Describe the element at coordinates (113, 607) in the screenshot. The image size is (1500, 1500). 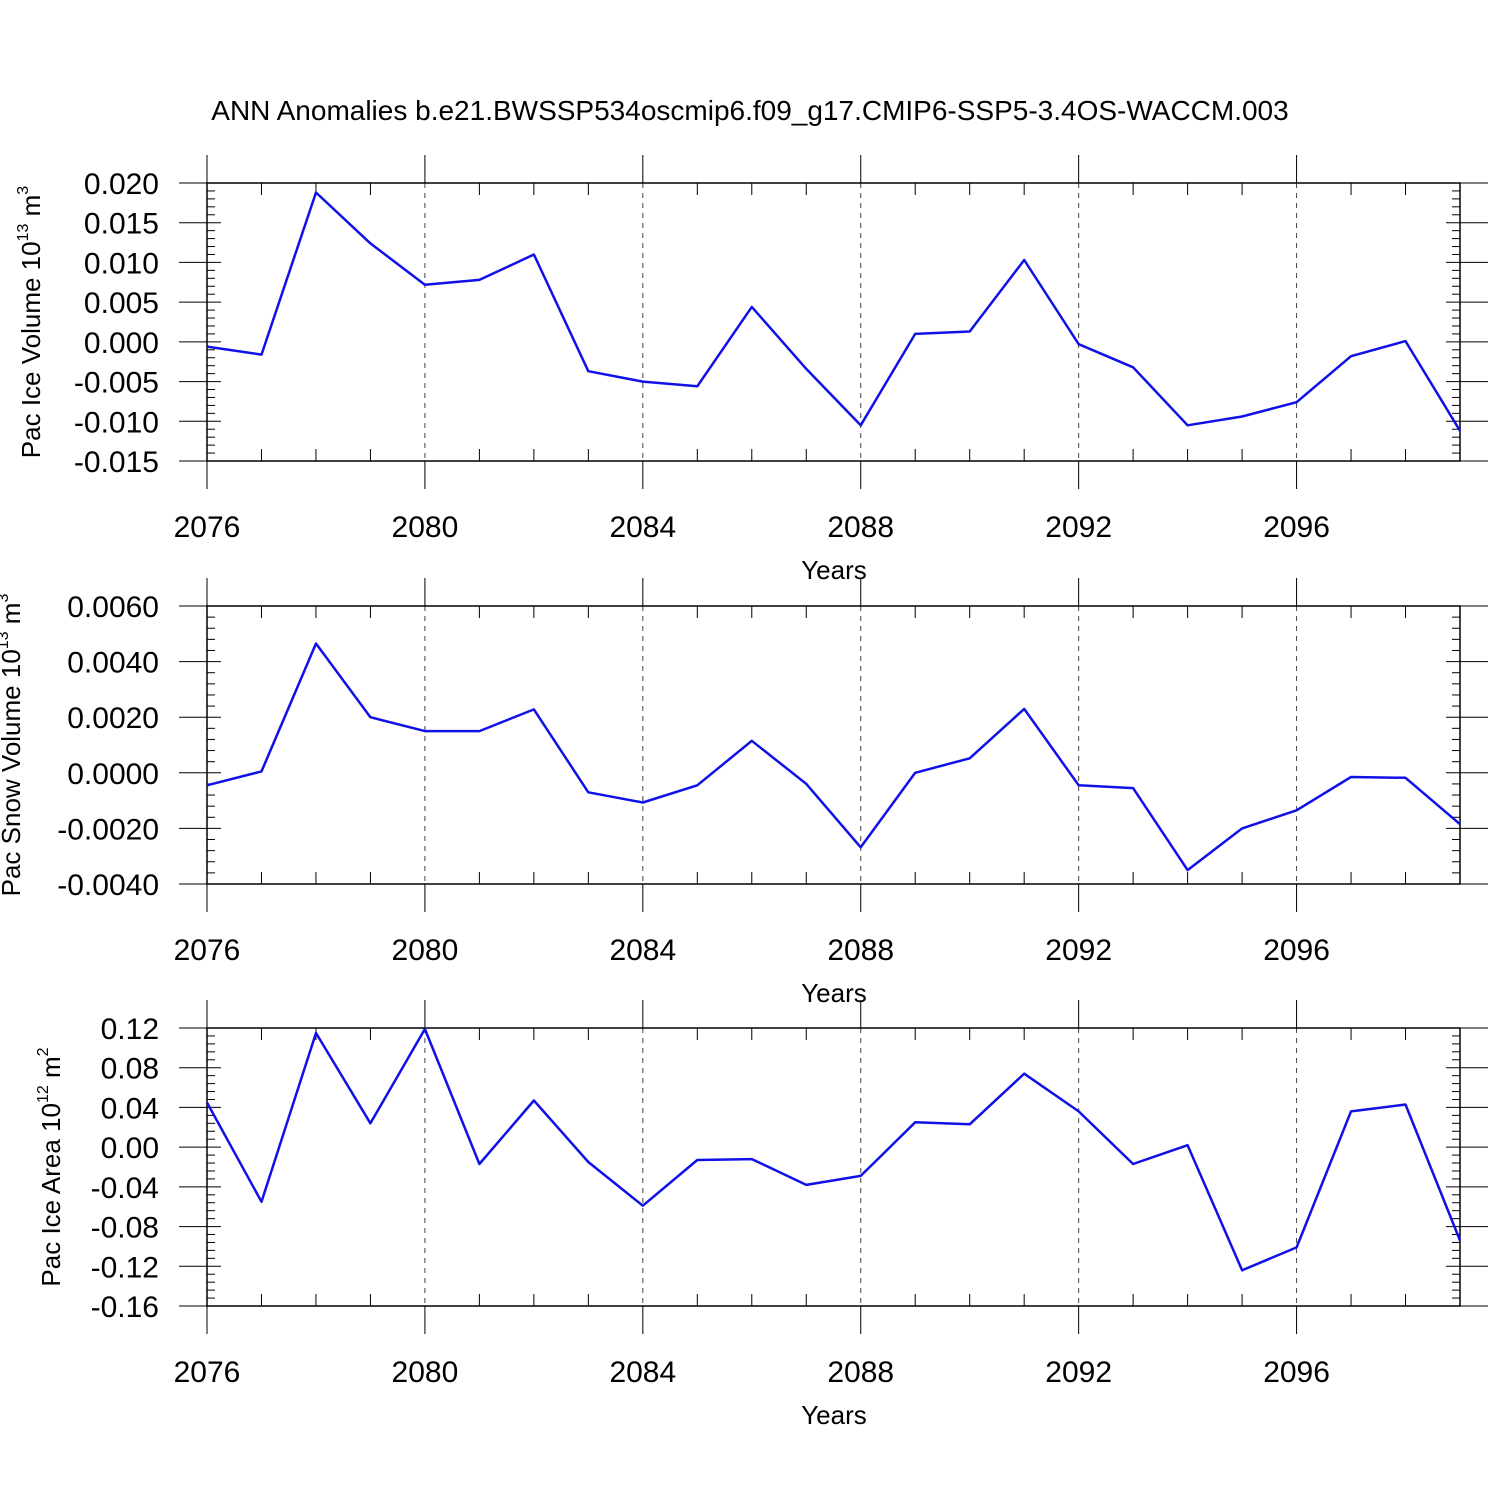
I see `y-tick-label: 0.0060` at that location.